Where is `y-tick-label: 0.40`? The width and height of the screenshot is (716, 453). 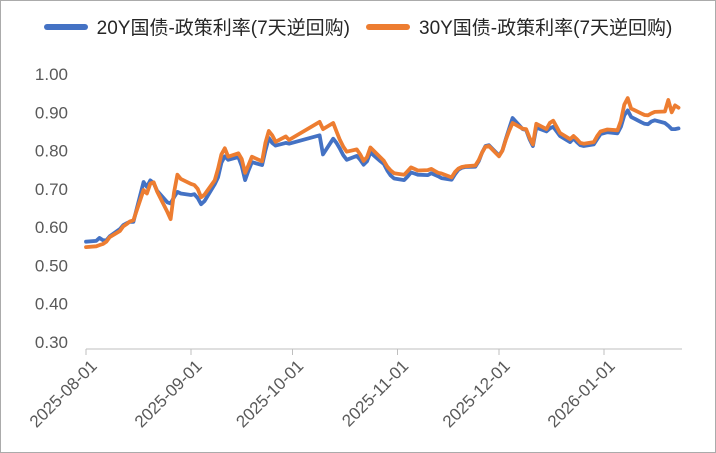 y-tick-label: 0.40 is located at coordinates (51, 304).